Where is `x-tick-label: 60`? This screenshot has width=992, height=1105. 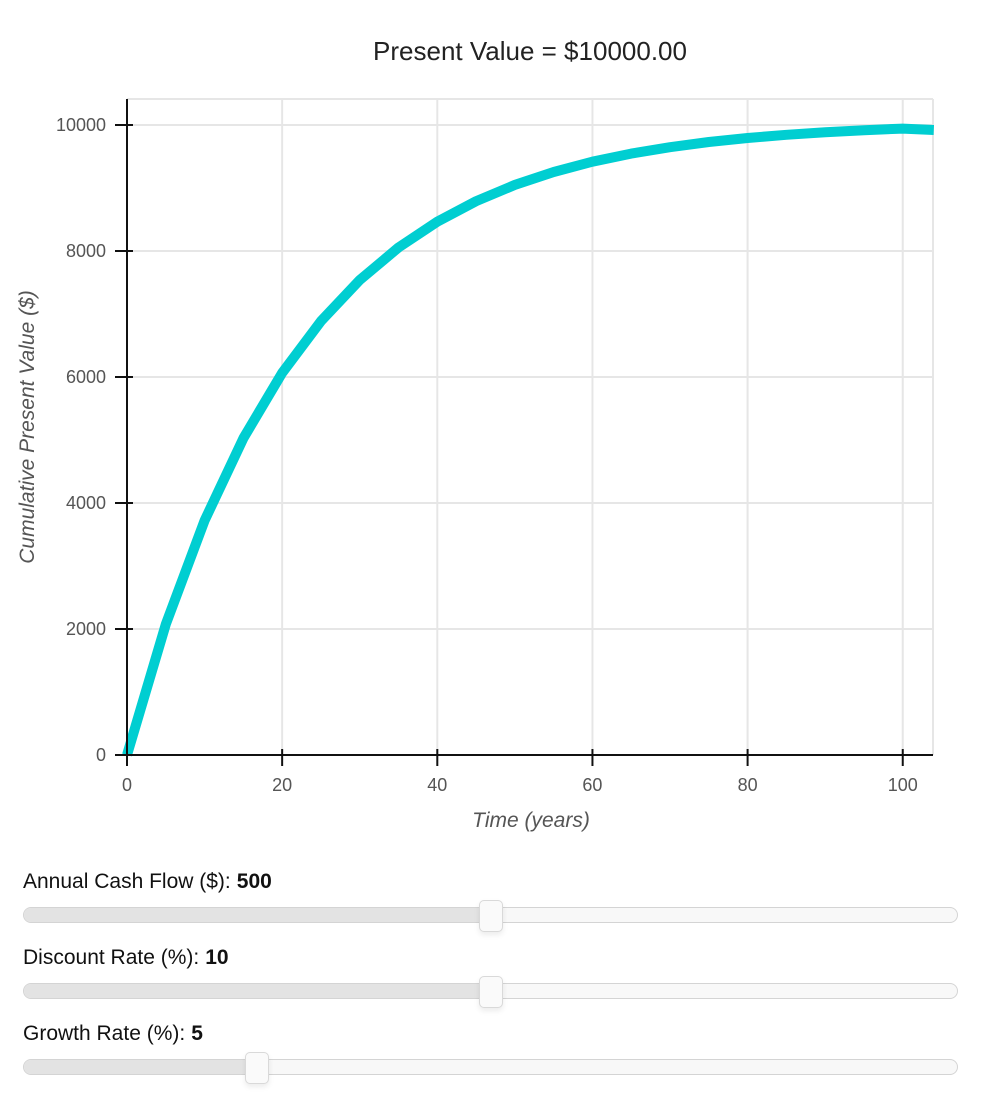 x-tick-label: 60 is located at coordinates (592, 785).